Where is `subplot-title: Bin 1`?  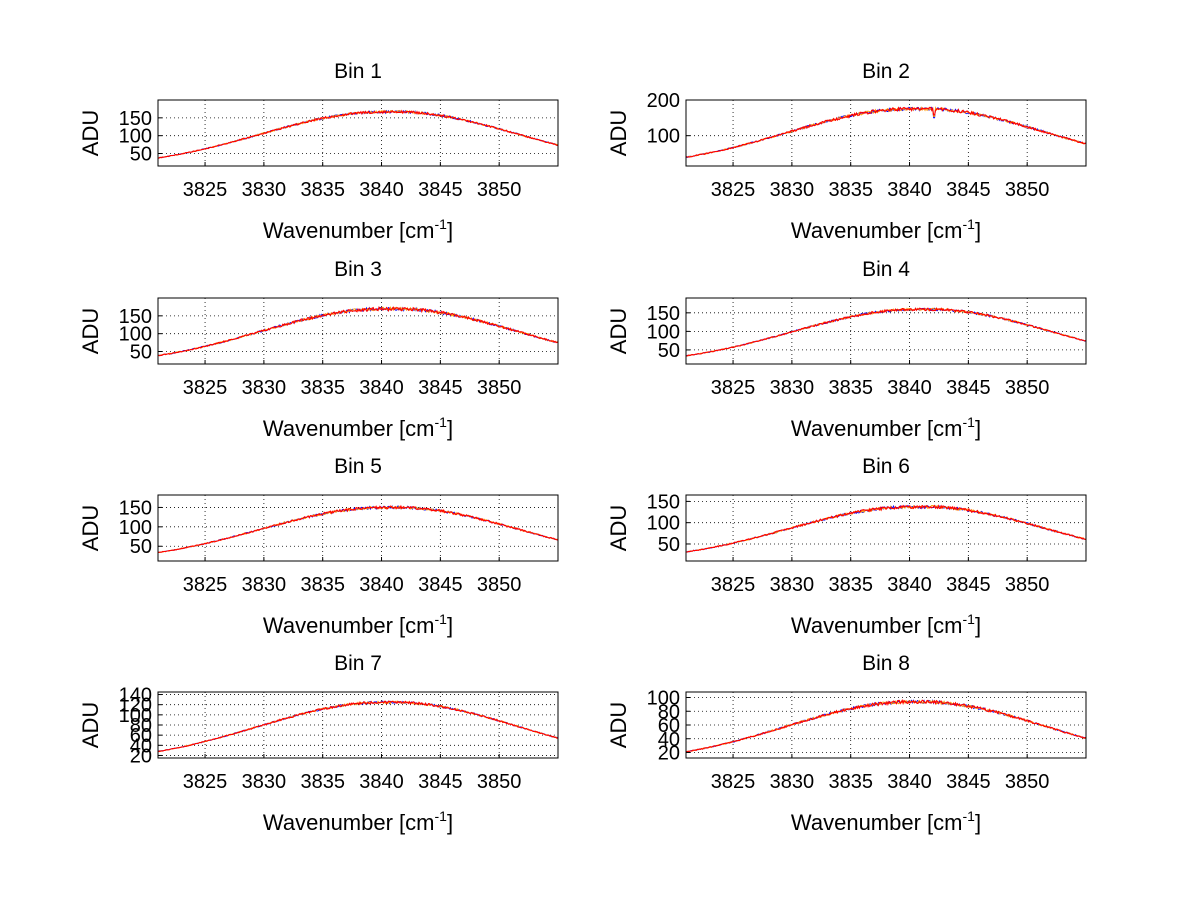 subplot-title: Bin 1 is located at coordinates (358, 71).